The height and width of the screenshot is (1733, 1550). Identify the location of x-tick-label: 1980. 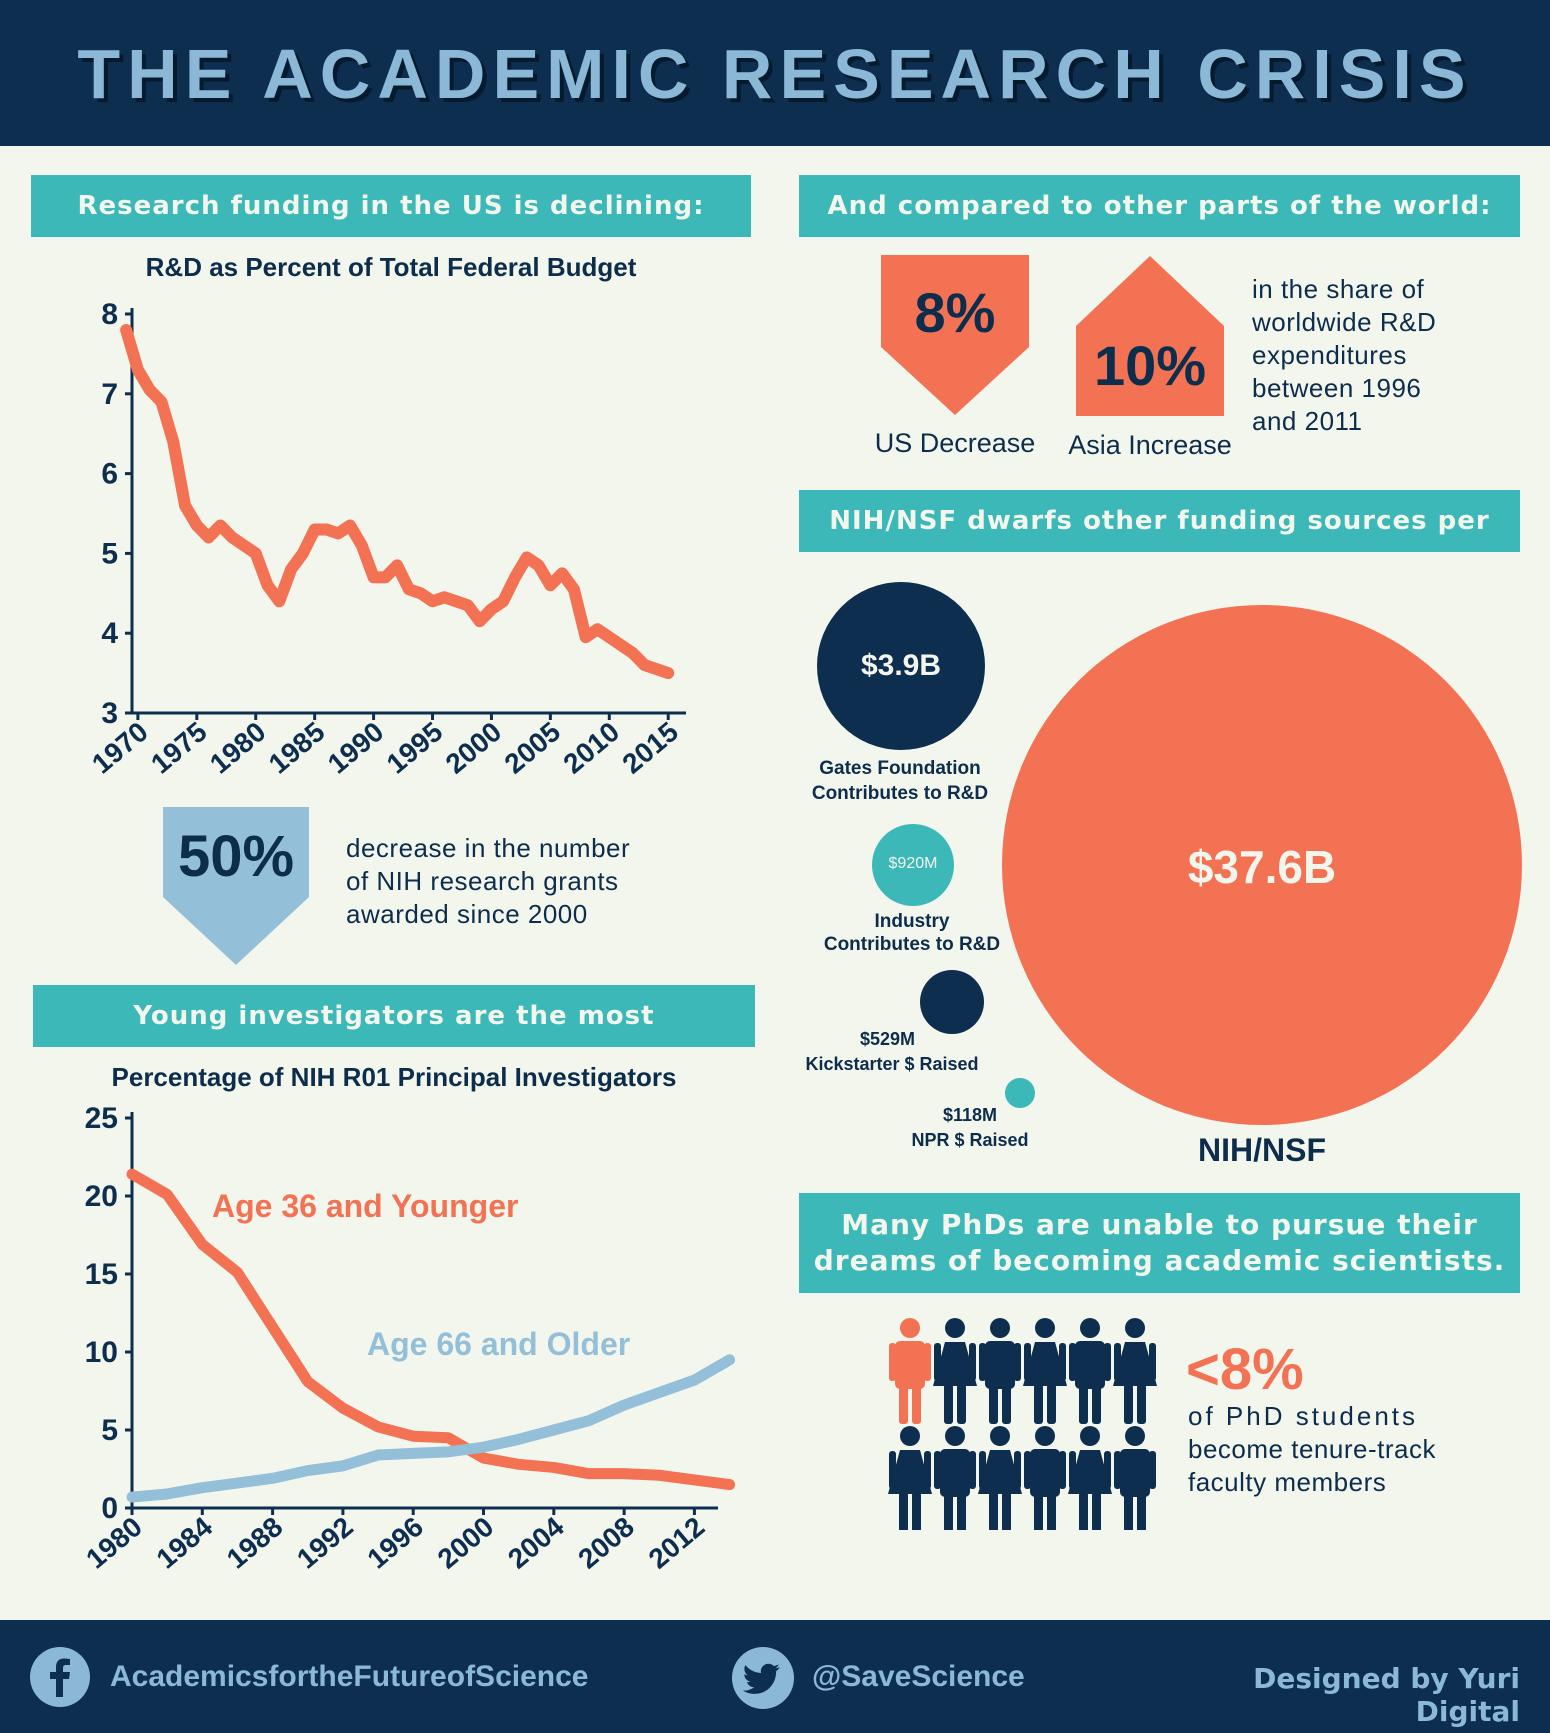
(238, 748).